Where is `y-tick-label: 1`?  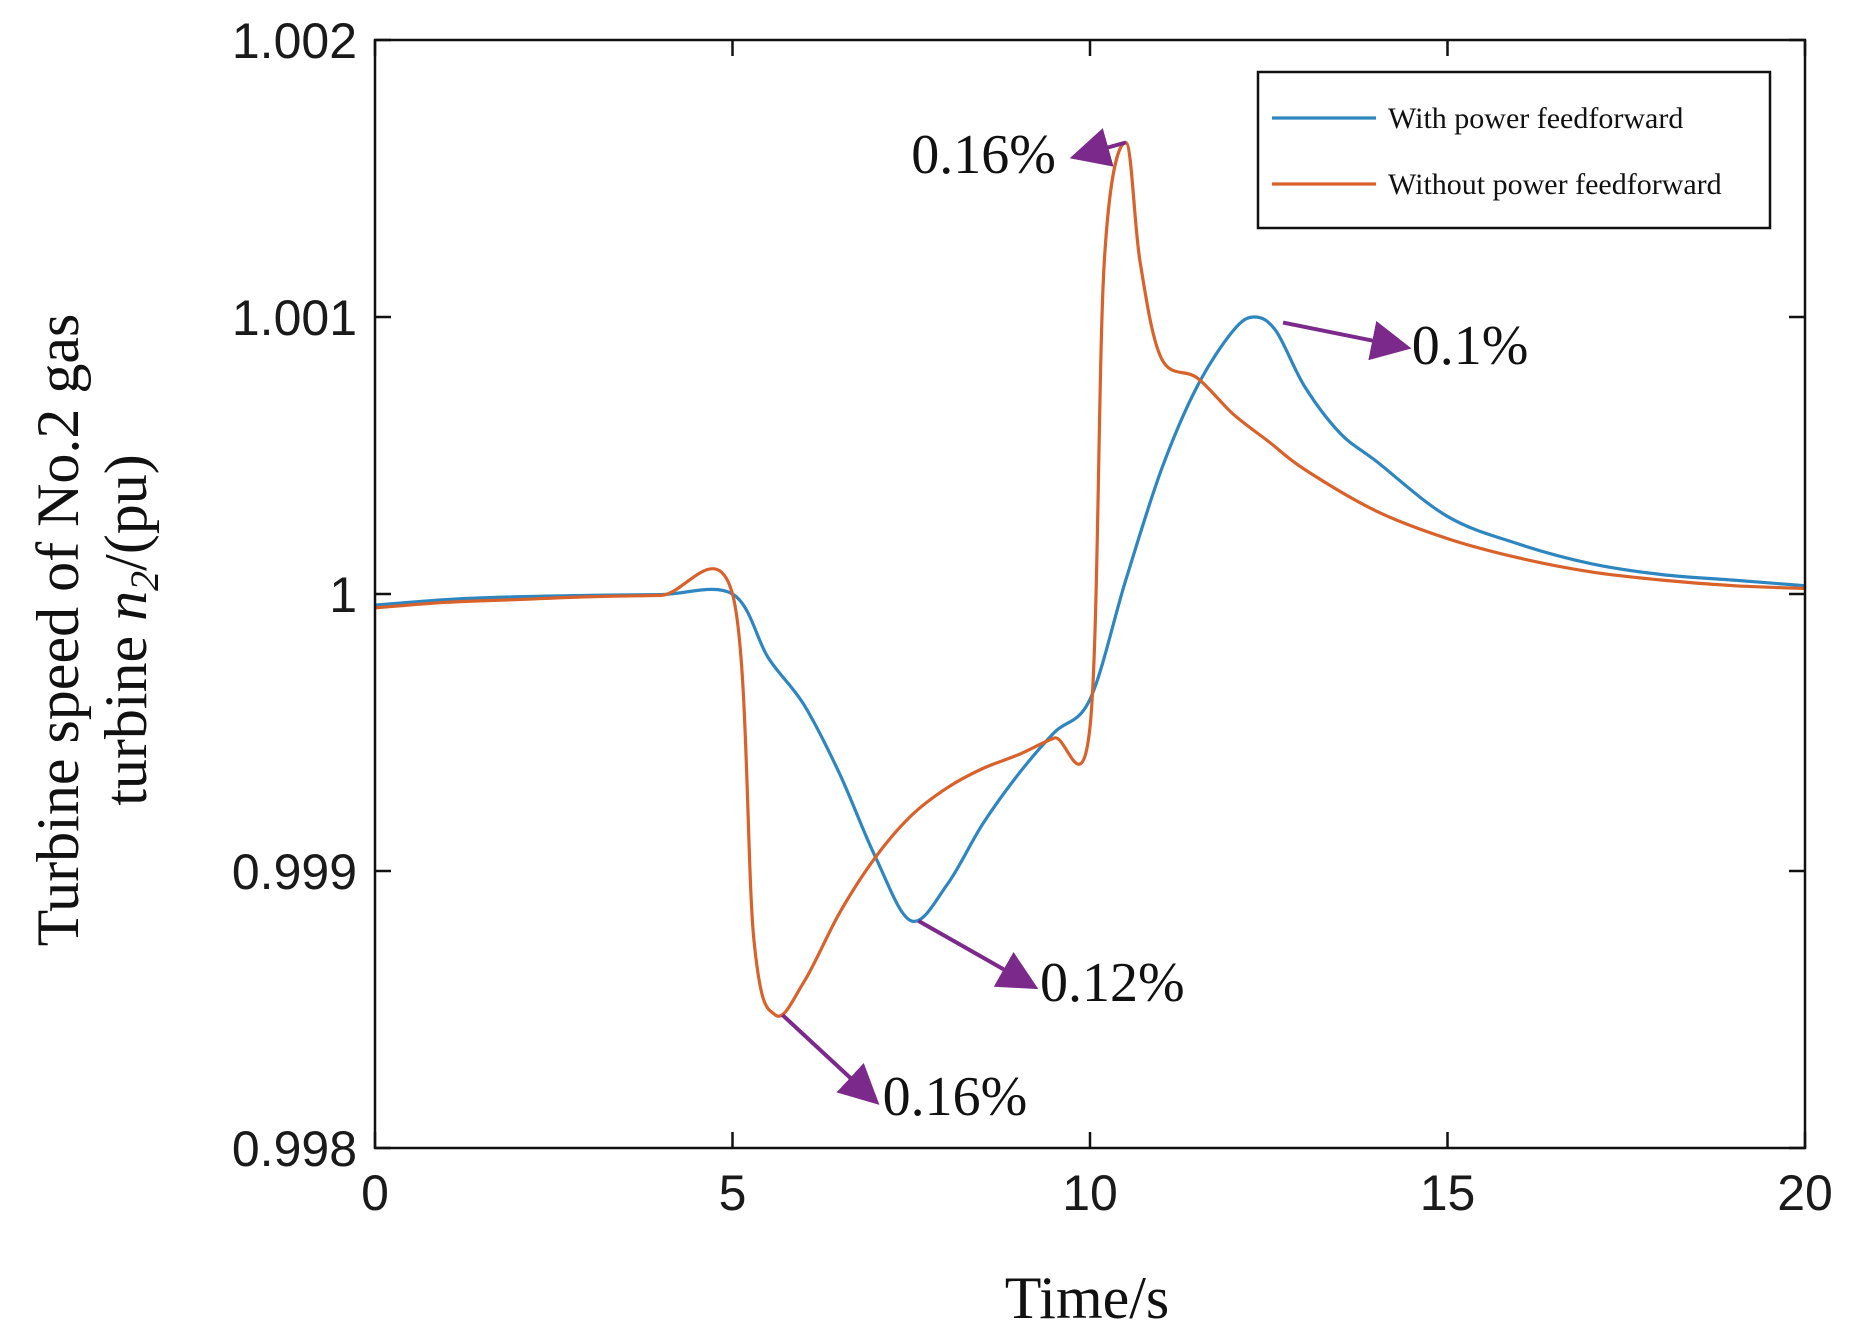
y-tick-label: 1 is located at coordinates (343, 595).